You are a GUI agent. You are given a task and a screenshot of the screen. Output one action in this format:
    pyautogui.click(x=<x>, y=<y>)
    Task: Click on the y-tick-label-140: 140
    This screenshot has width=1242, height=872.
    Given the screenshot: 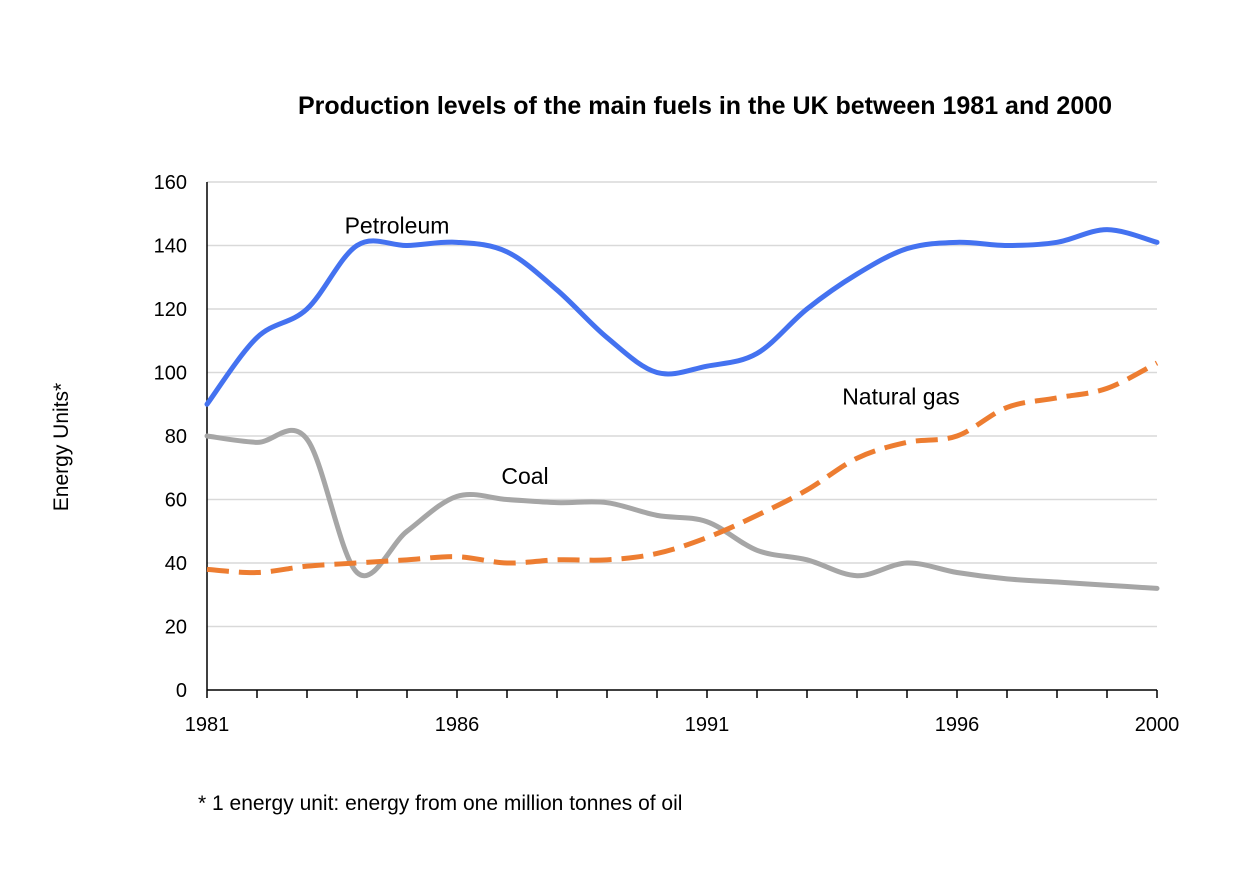 What is the action you would take?
    pyautogui.click(x=170, y=247)
    